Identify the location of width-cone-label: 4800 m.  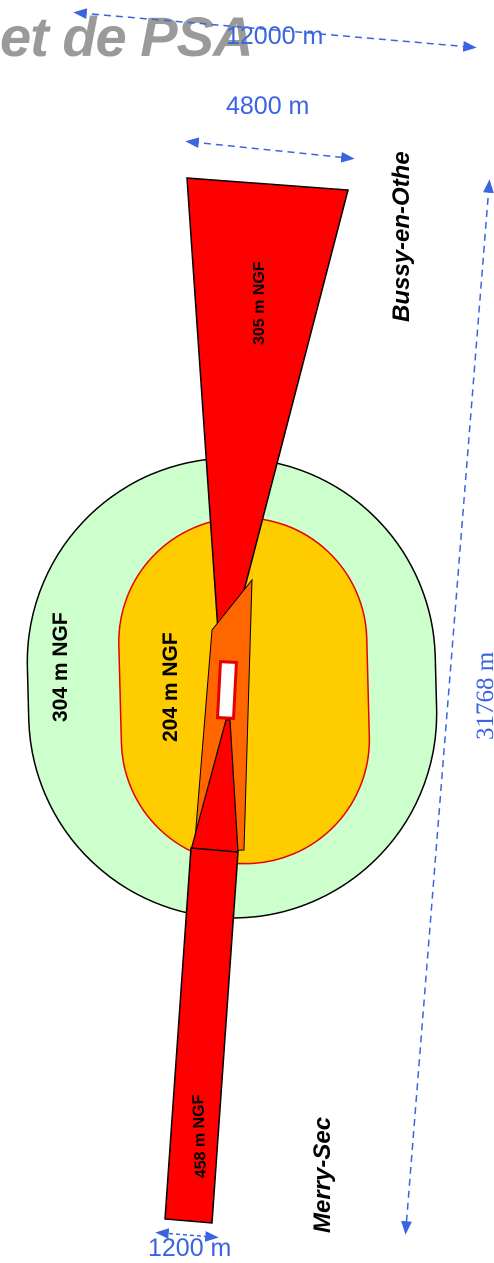
(268, 106).